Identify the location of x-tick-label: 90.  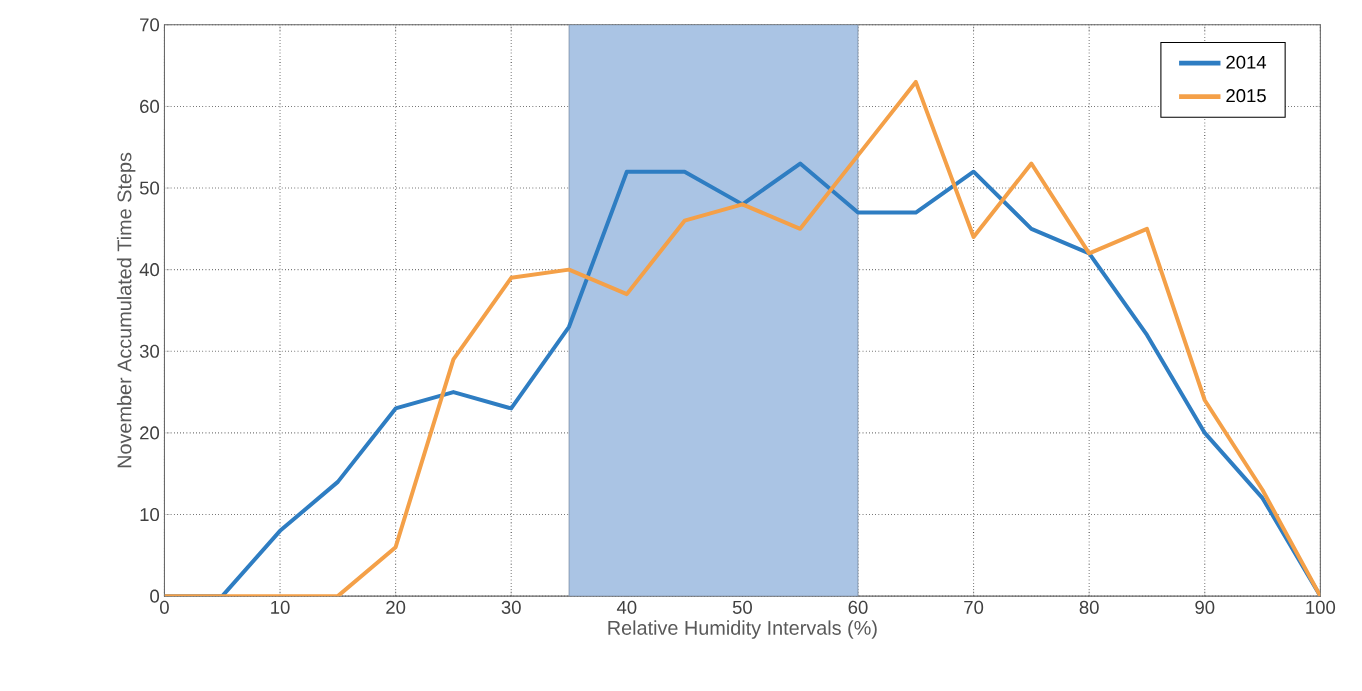
(1205, 607).